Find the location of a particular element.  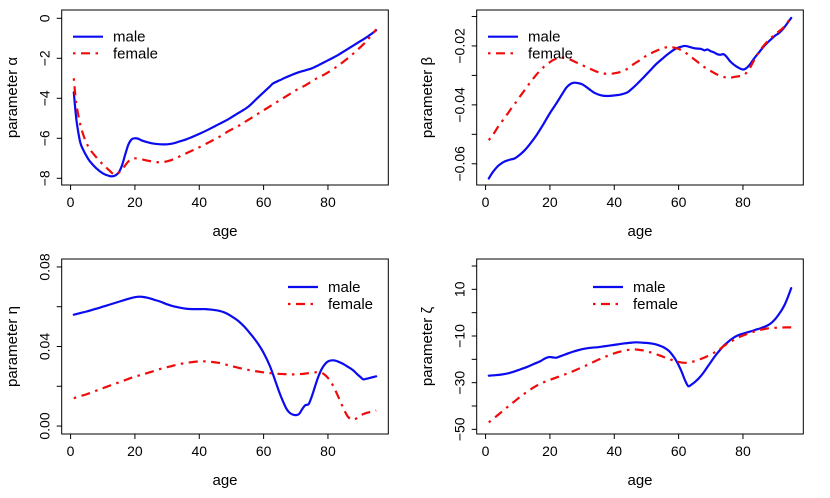

y-tick-label: 10 is located at coordinates (460, 289).